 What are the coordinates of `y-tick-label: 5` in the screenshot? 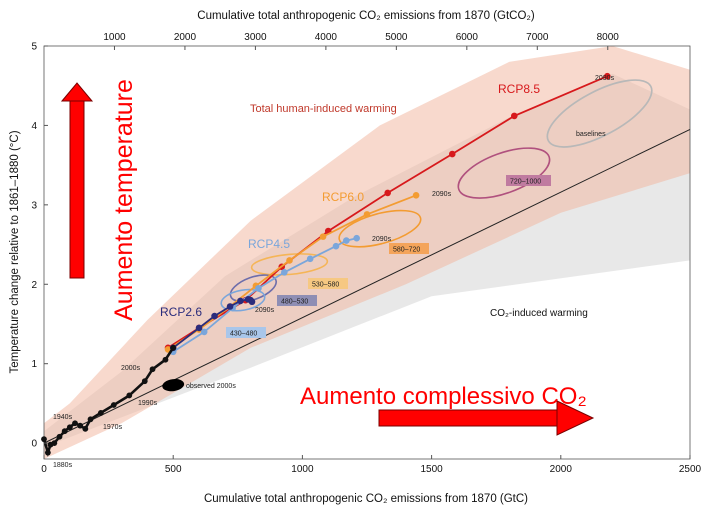 It's located at (34, 47).